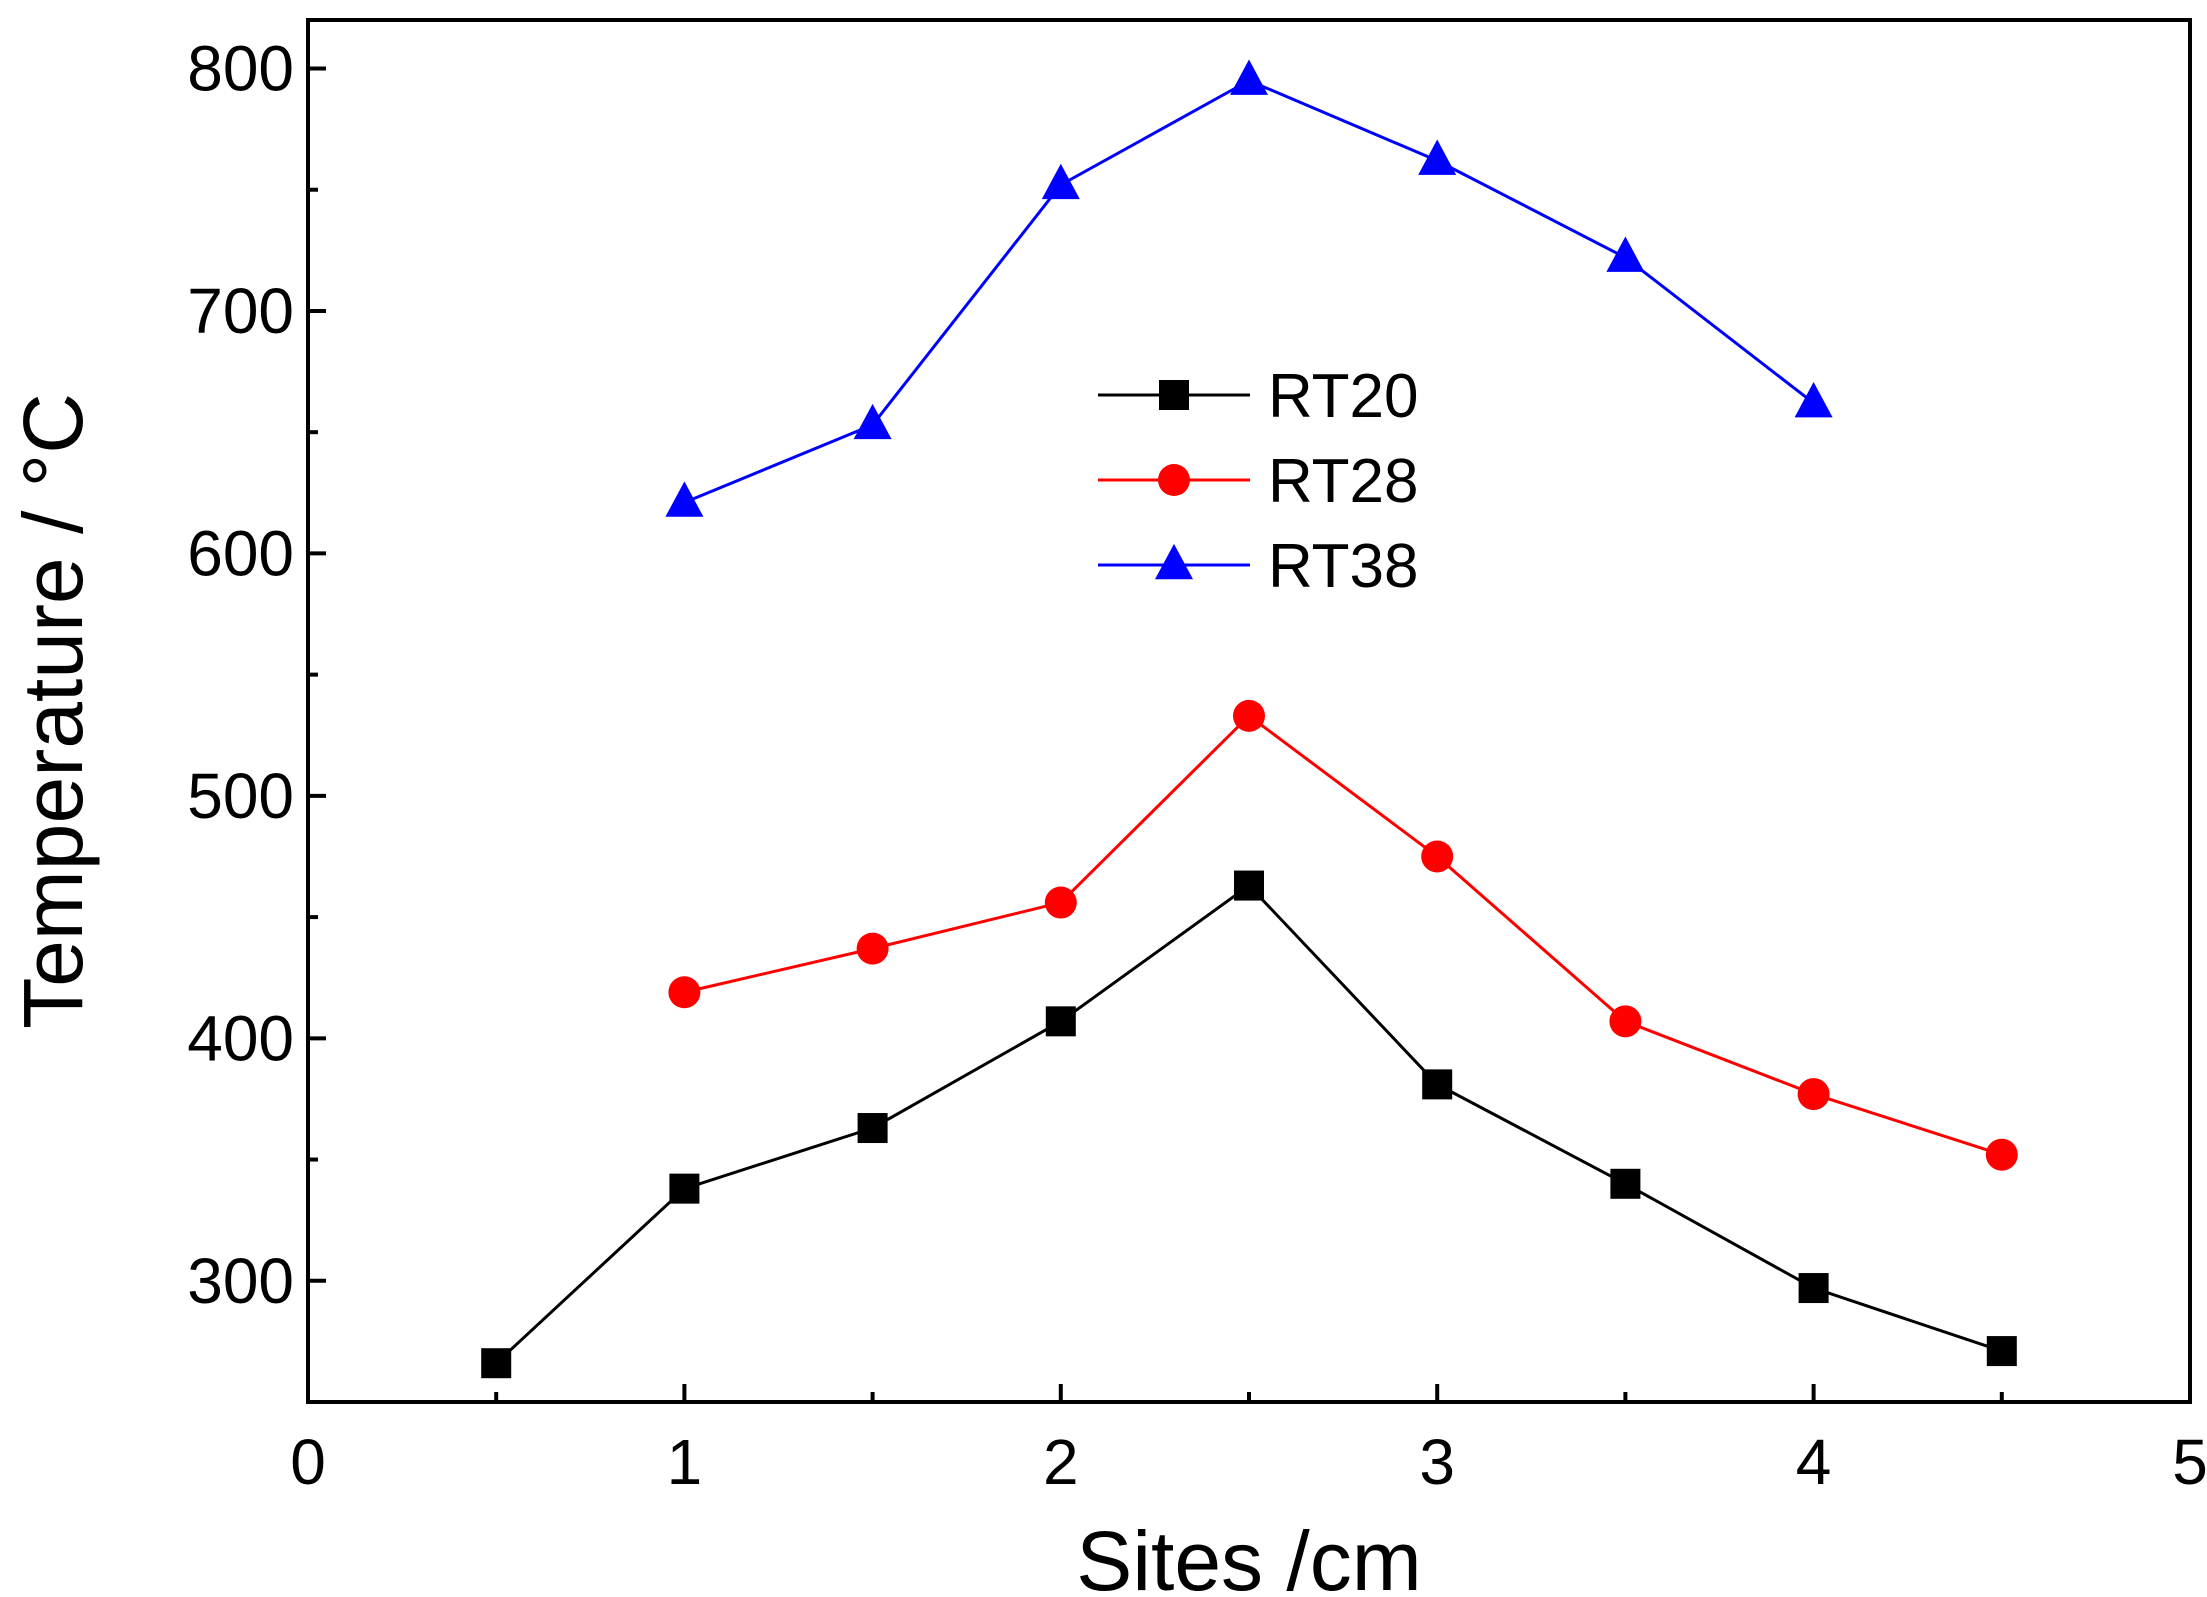  What do you see at coordinates (1061, 1462) in the screenshot?
I see `x-tick-label: 2` at bounding box center [1061, 1462].